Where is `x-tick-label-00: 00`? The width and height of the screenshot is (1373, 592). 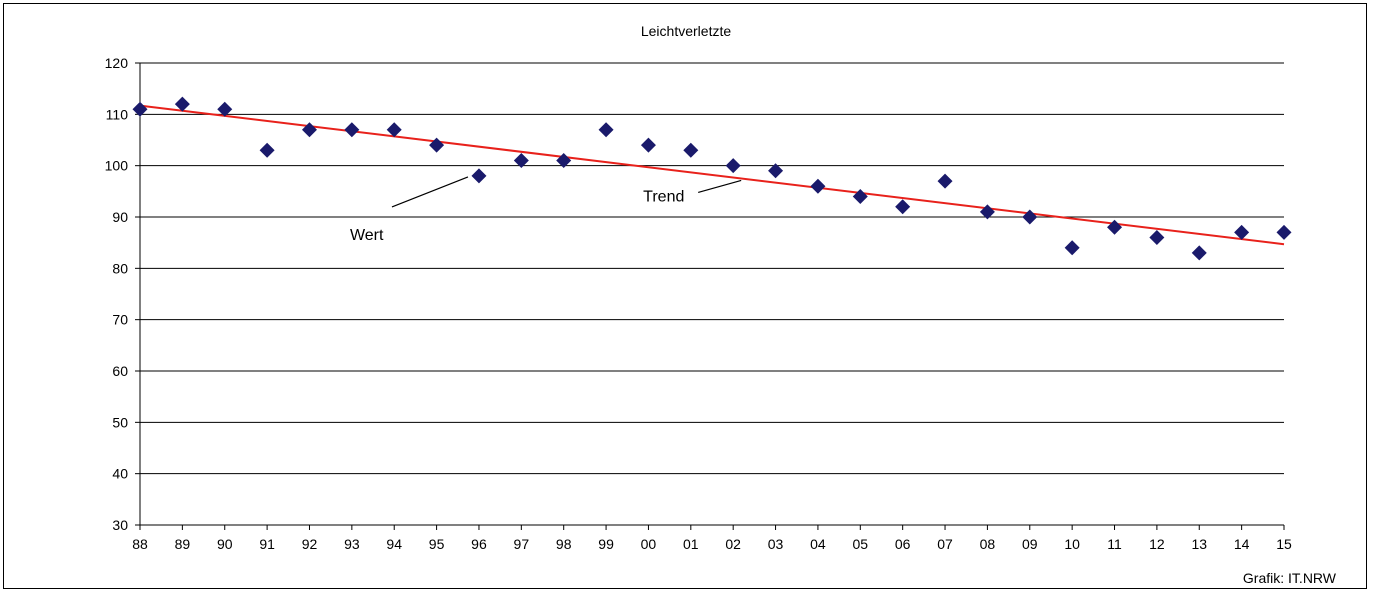
x-tick-label-00: 00 is located at coordinates (649, 544).